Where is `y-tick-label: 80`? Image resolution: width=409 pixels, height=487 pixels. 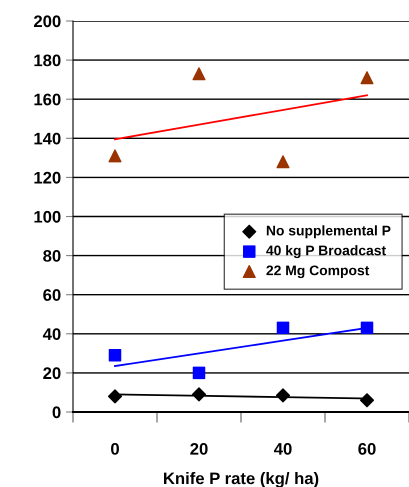 y-tick-label: 80 is located at coordinates (52, 256).